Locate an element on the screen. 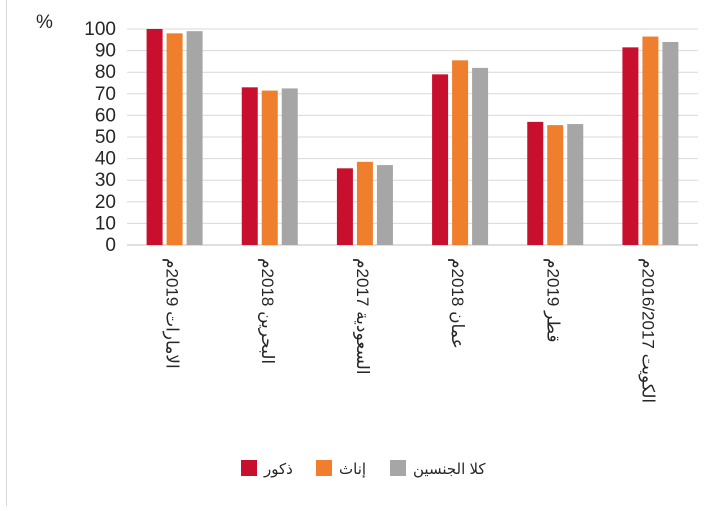 Image resolution: width=708 pixels, height=511 pixels. x-category-label: الامارات 2019م is located at coordinates (172, 313).